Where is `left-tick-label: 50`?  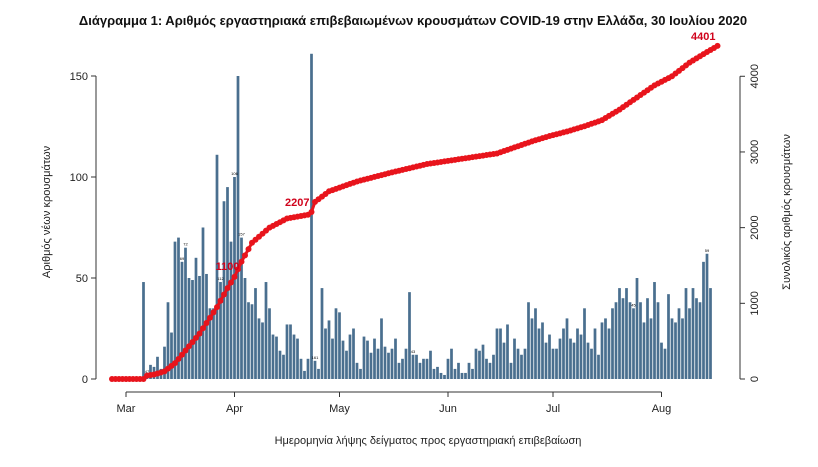 left-tick-label: 50 is located at coordinates (82, 279).